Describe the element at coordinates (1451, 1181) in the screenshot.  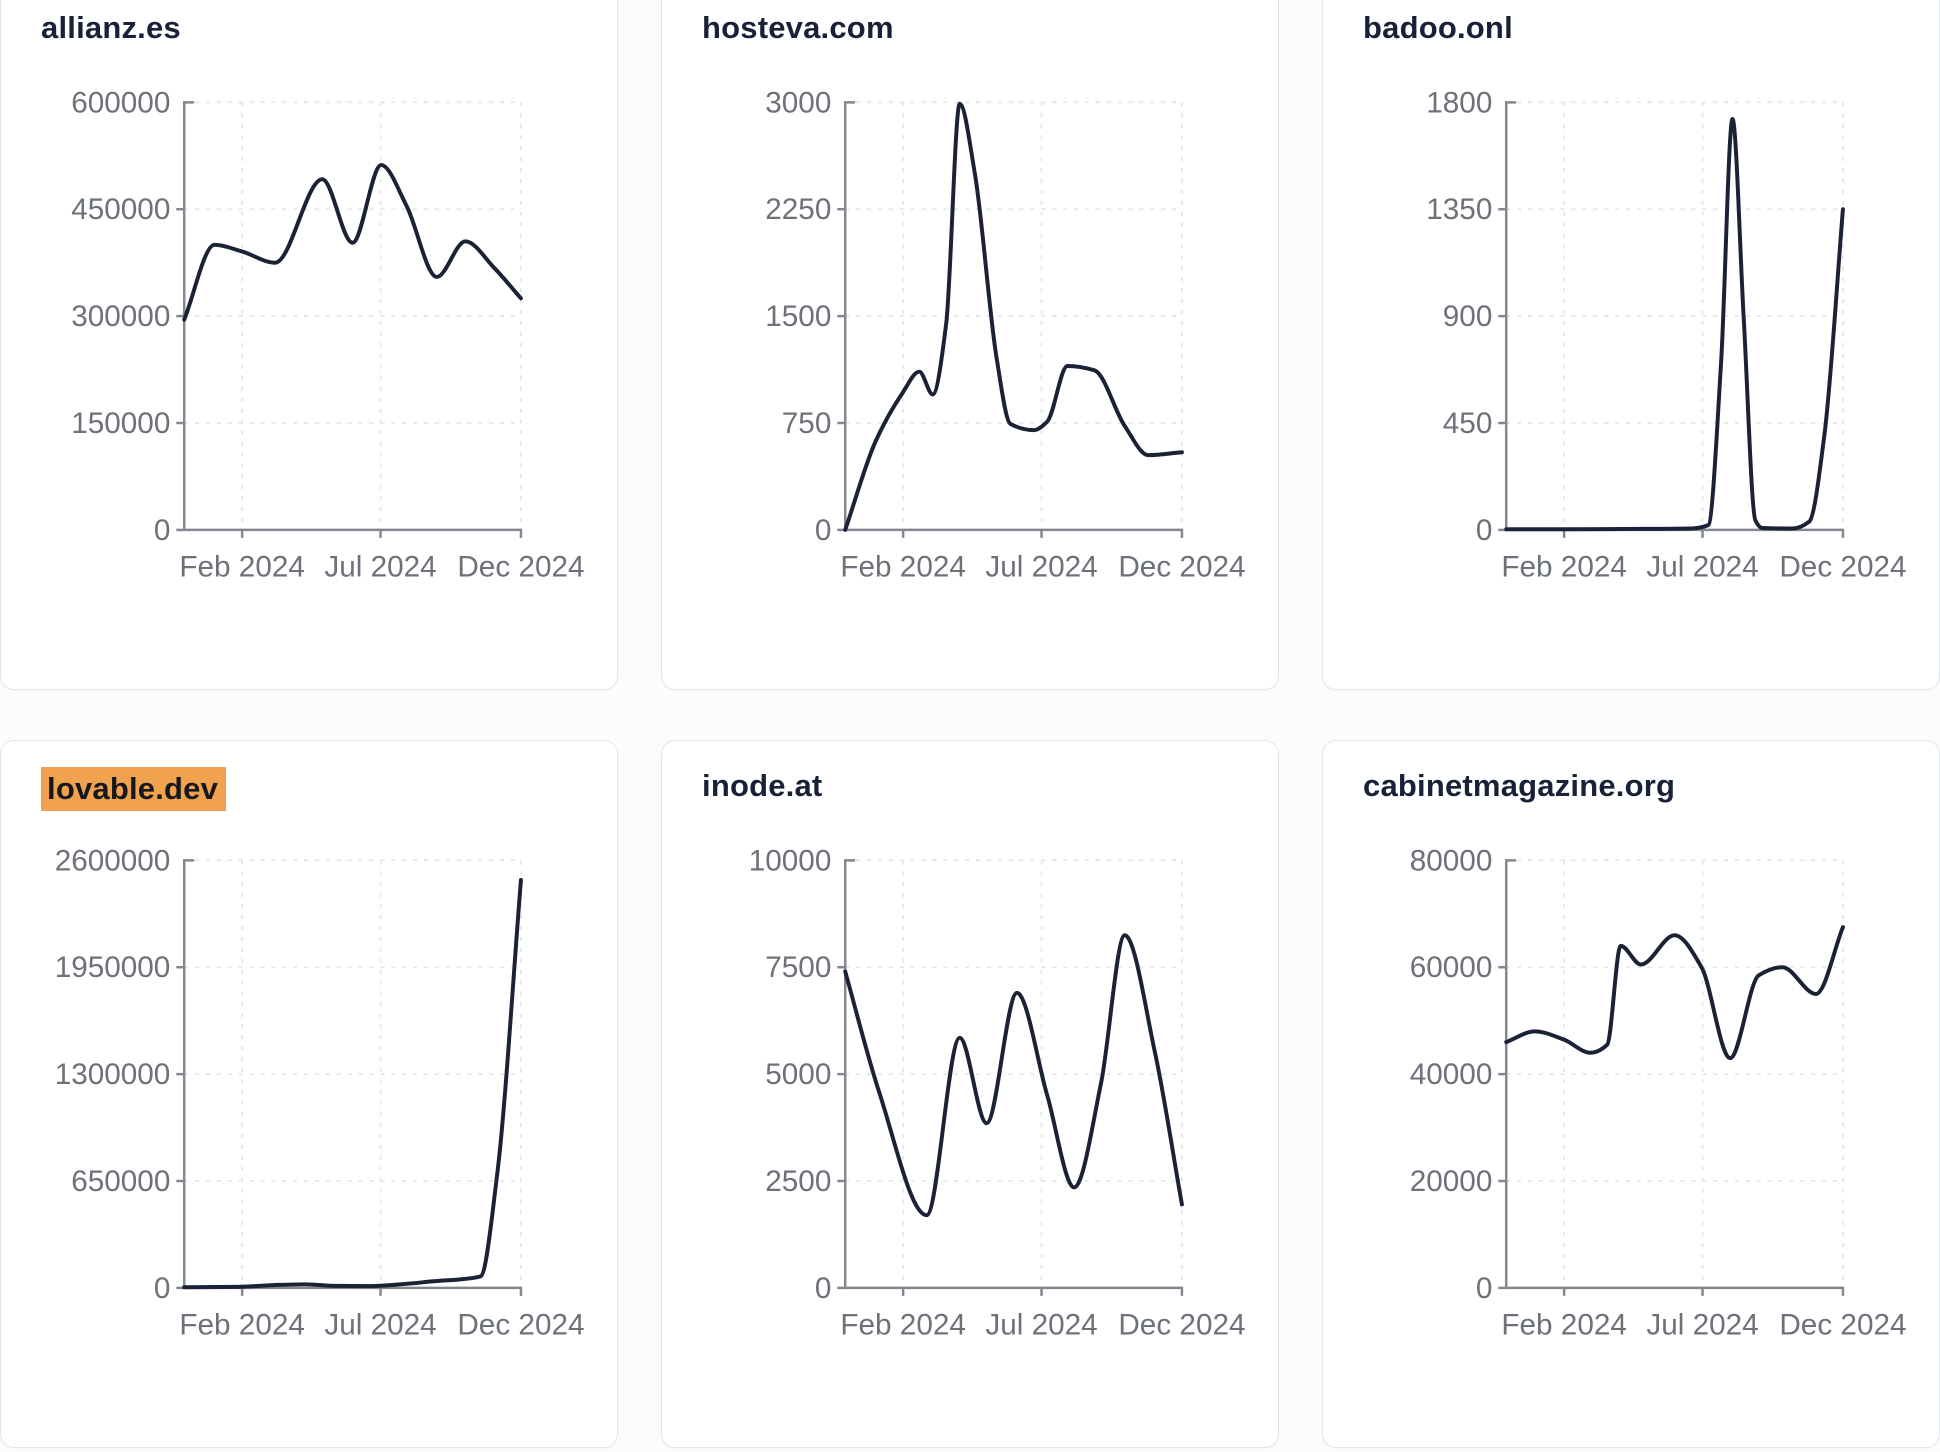
I see `y-axis-tick-label: 20000` at that location.